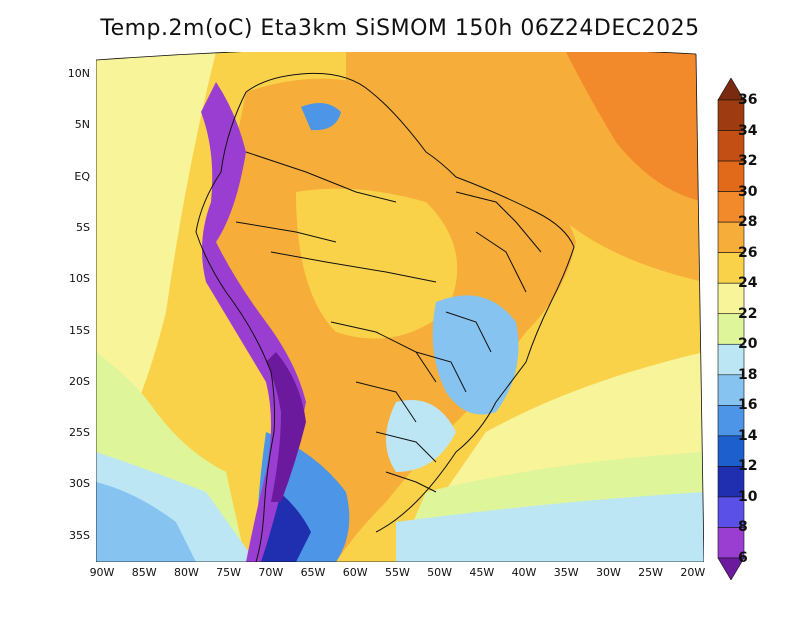  Describe the element at coordinates (82, 176) in the screenshot. I see `lat-label: EQ` at that location.